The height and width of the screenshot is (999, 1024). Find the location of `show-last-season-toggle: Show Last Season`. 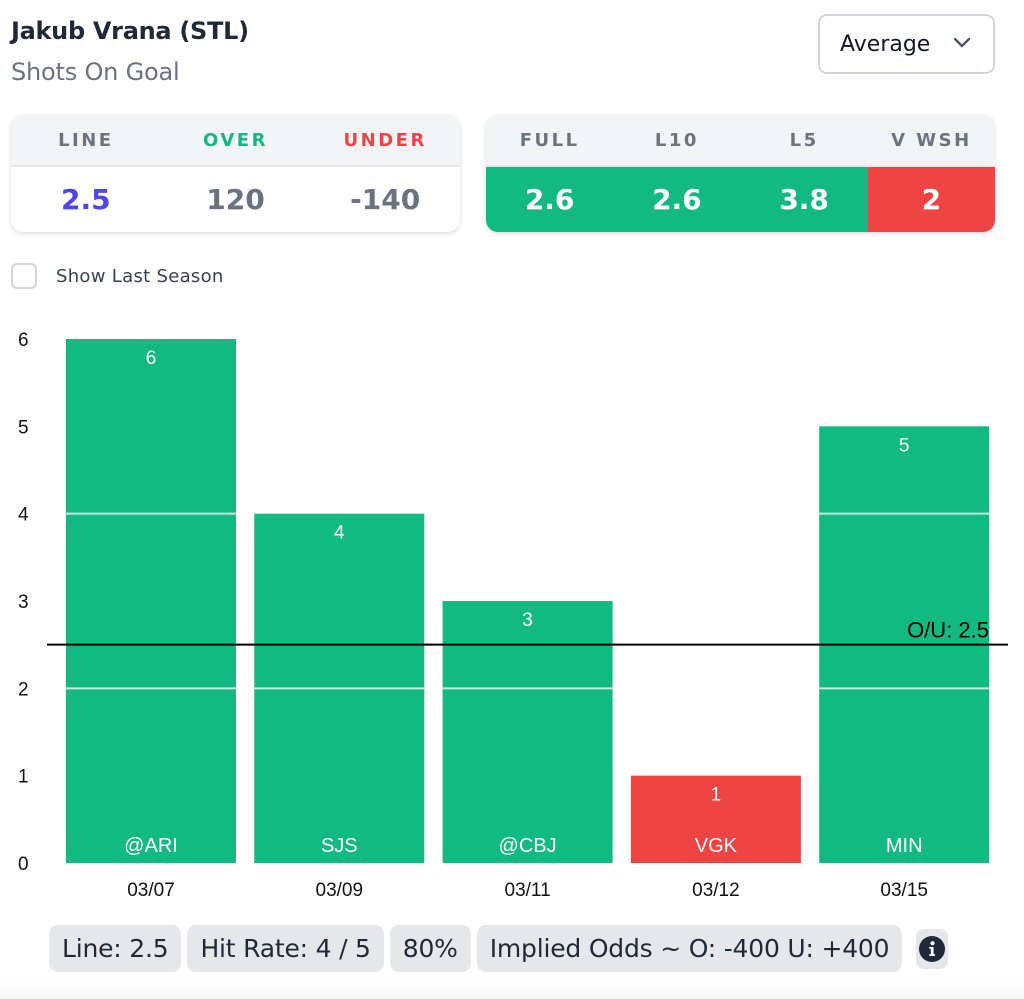

show-last-season-toggle: Show Last Season is located at coordinates (117, 276).